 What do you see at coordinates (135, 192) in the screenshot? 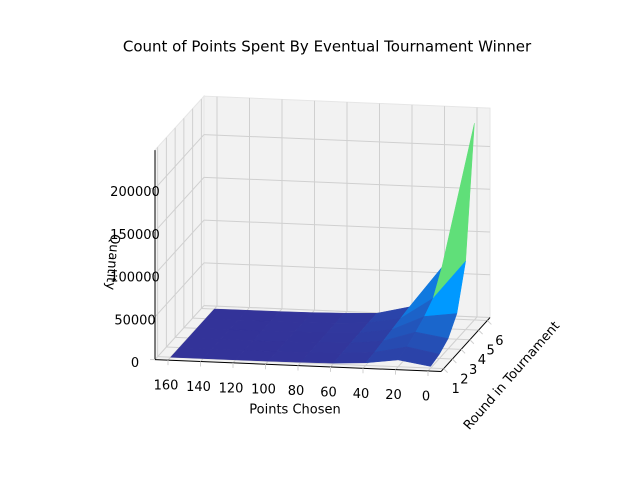
I see `z-tick-label: 200000` at bounding box center [135, 192].